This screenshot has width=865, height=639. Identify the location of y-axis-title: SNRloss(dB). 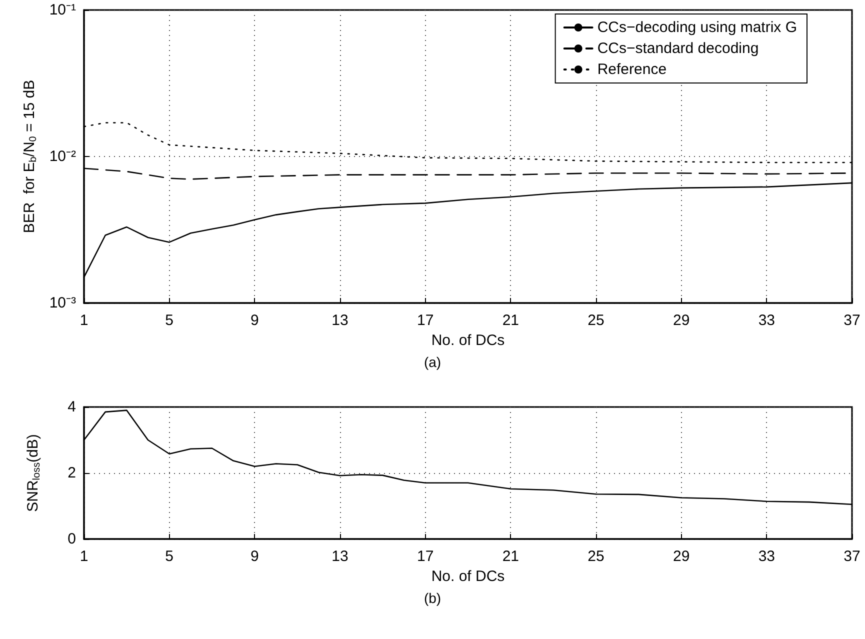
(33, 473).